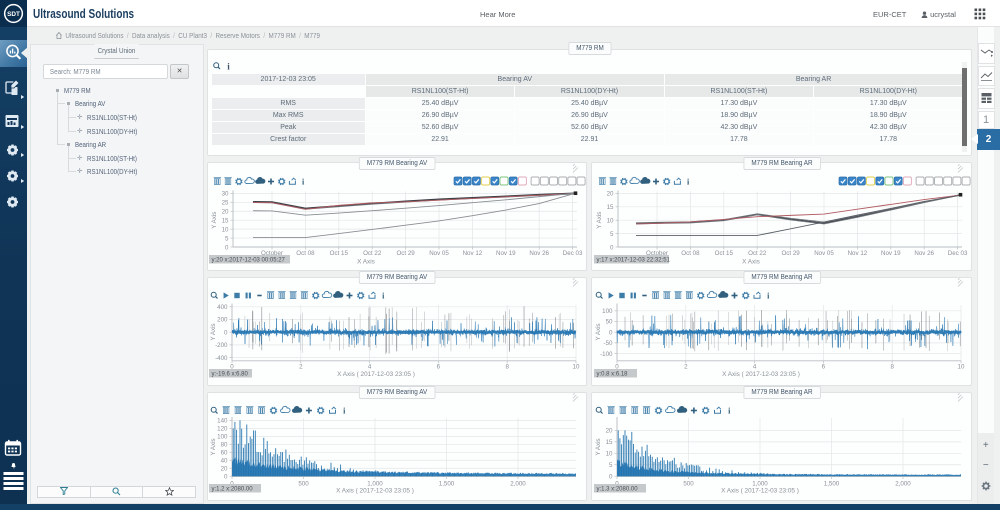 This screenshot has height=510, width=1000. I want to click on svg-text: SDT, so click(13, 14).